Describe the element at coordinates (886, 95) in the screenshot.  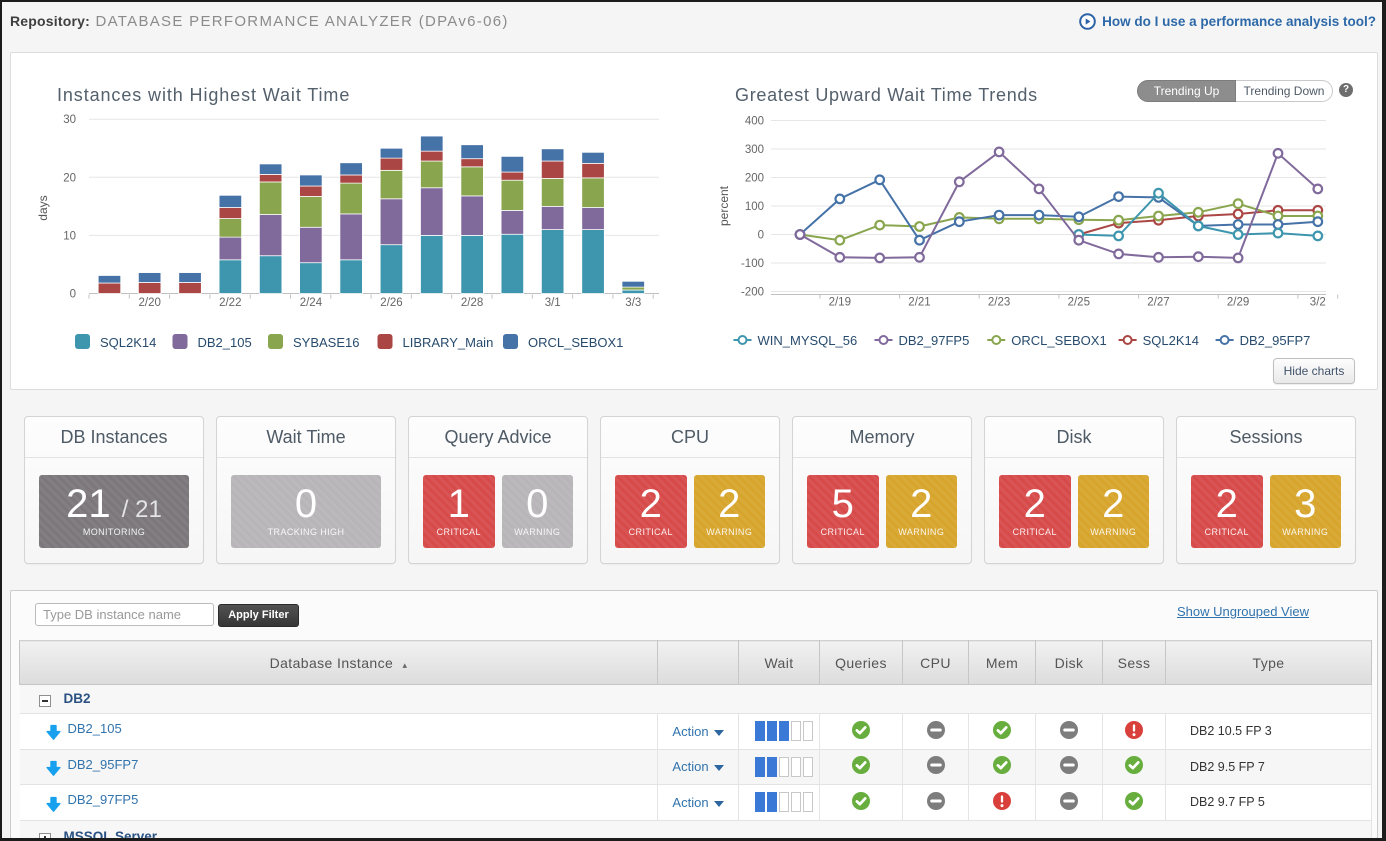
I see `svg-text:Greatest Upward Wait Time Tren: Greatest Upward Wait Time Trends` at that location.